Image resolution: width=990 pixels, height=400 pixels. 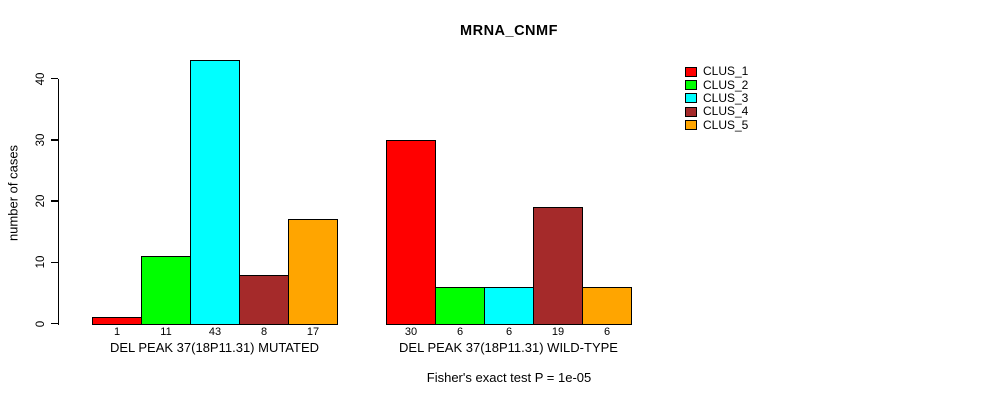 I want to click on legend-item-clus_1: CLUS_1, so click(x=716, y=71).